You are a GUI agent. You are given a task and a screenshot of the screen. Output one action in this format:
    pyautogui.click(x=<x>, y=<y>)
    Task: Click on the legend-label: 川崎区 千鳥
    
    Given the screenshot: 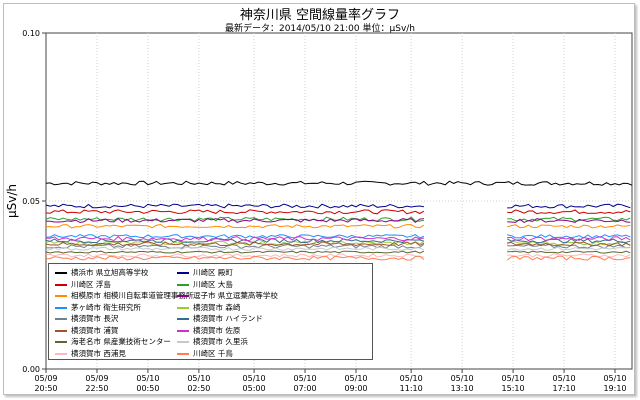 What is the action you would take?
    pyautogui.click(x=213, y=353)
    